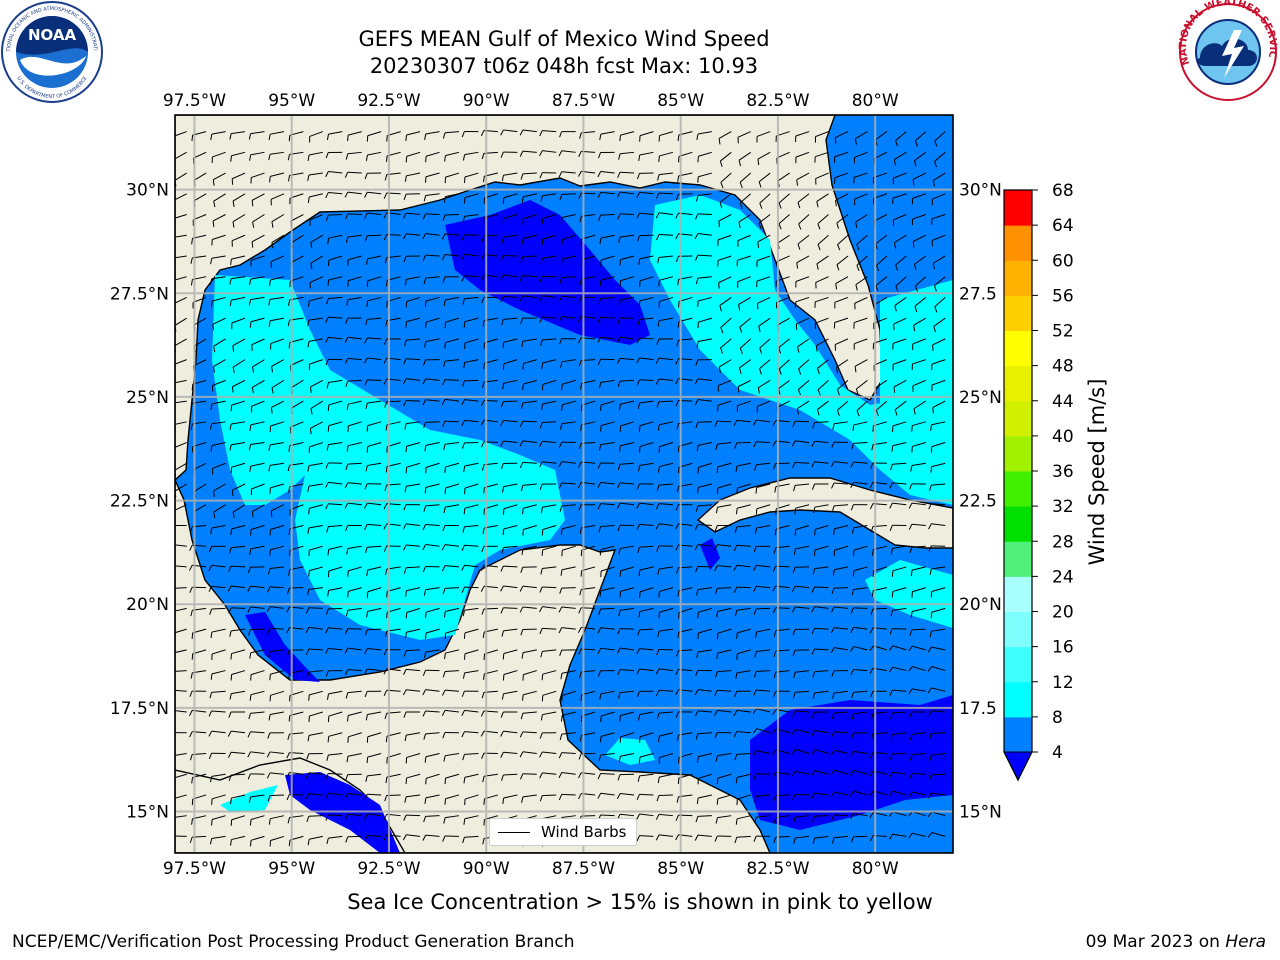  Describe the element at coordinates (147, 191) in the screenshot. I see `lat-tick-left-0: 30°N` at that location.